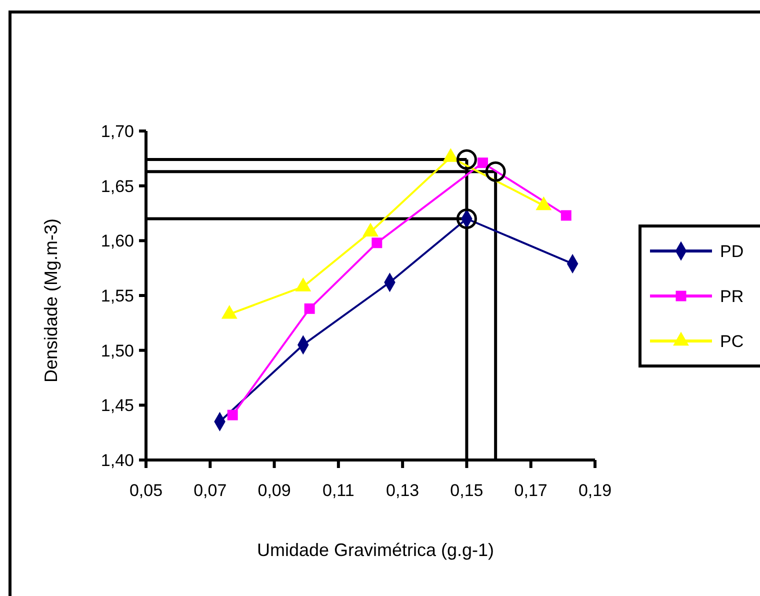 This screenshot has height=596, width=760. What do you see at coordinates (732, 341) in the screenshot?
I see `legend-label: PC` at bounding box center [732, 341].